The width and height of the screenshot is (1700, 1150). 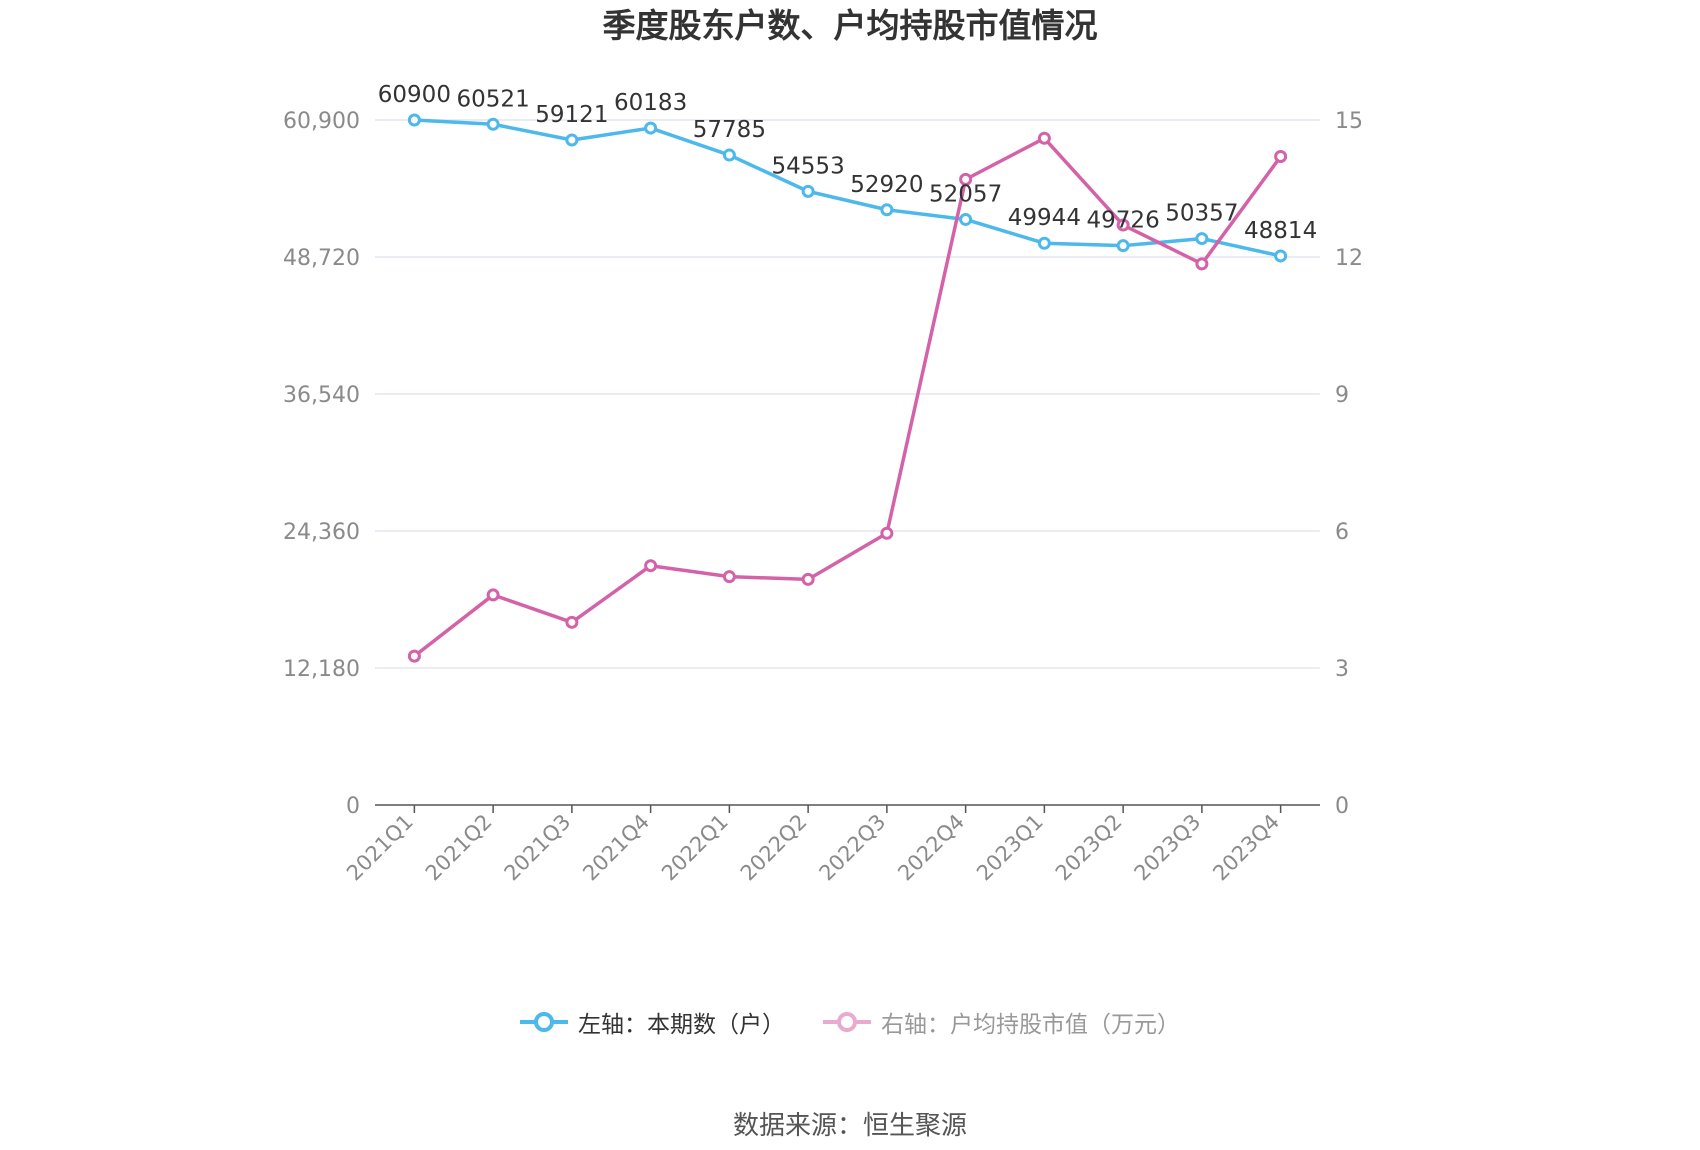 I want to click on series-line-holders, so click(x=848, y=188).